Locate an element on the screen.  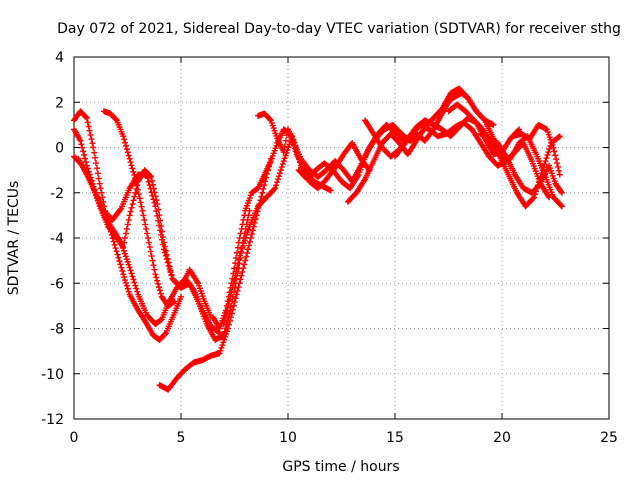
y-tick-label: 2 is located at coordinates (59, 103).